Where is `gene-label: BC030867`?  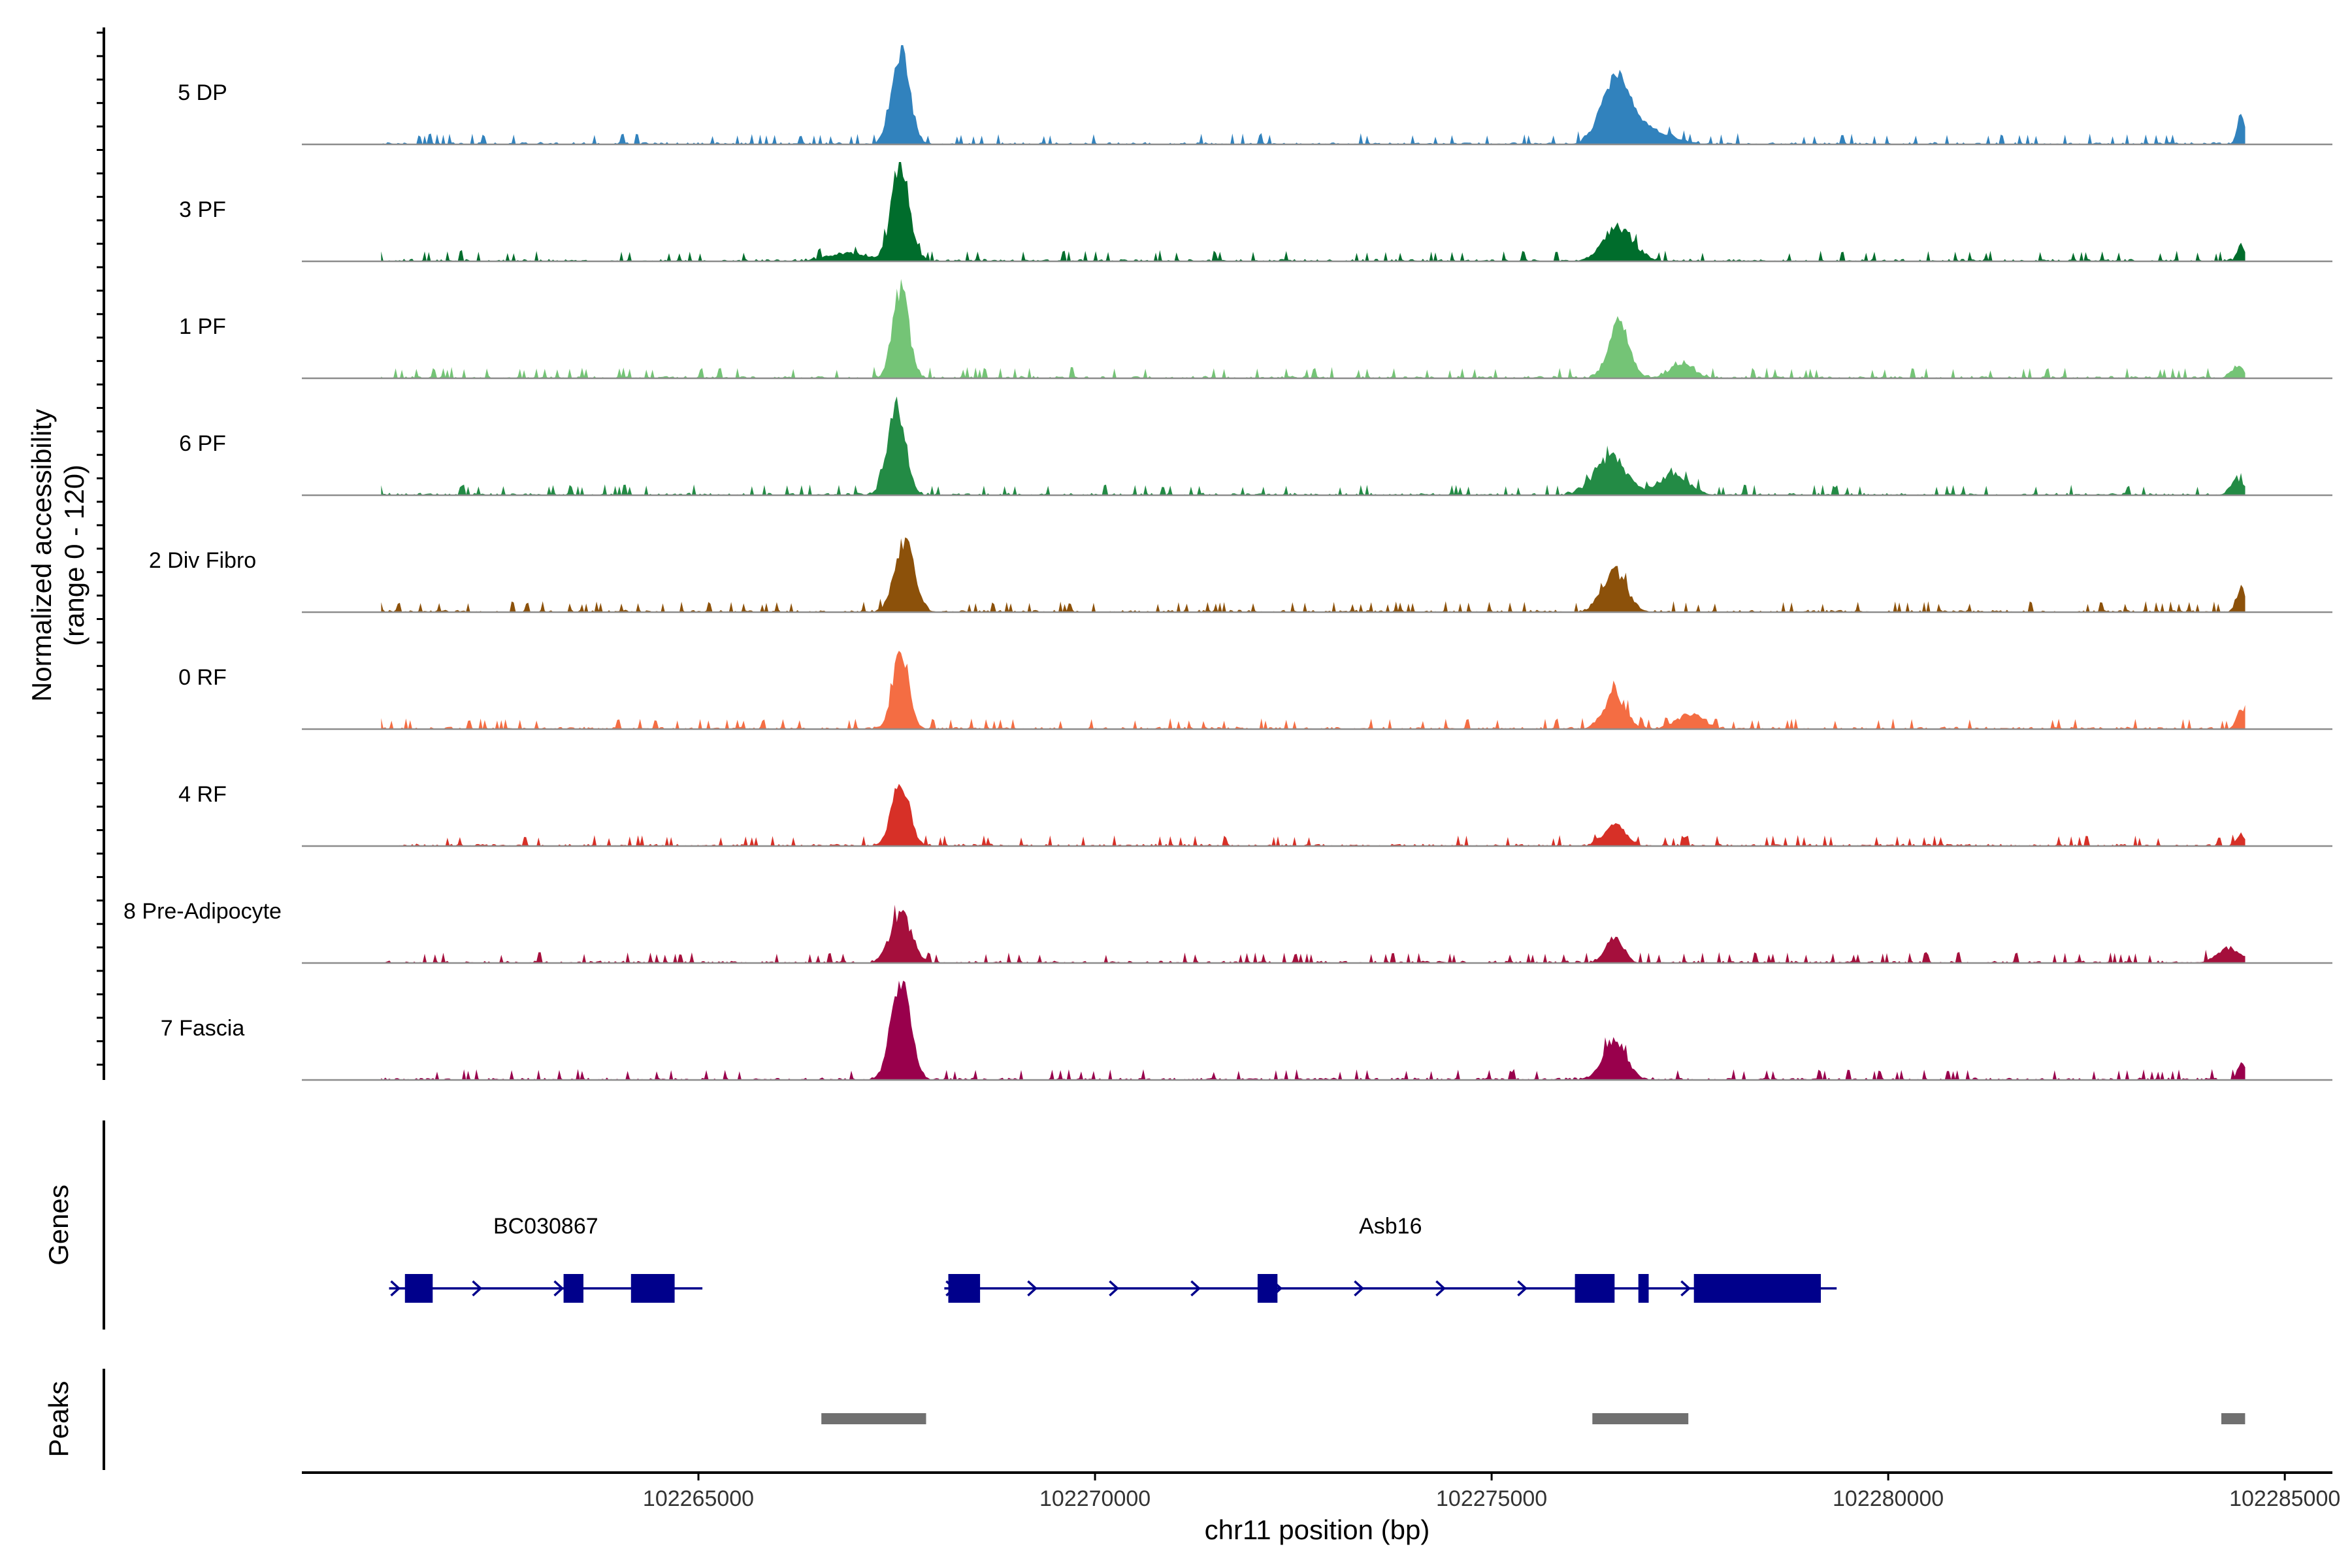 gene-label: BC030867 is located at coordinates (545, 1226).